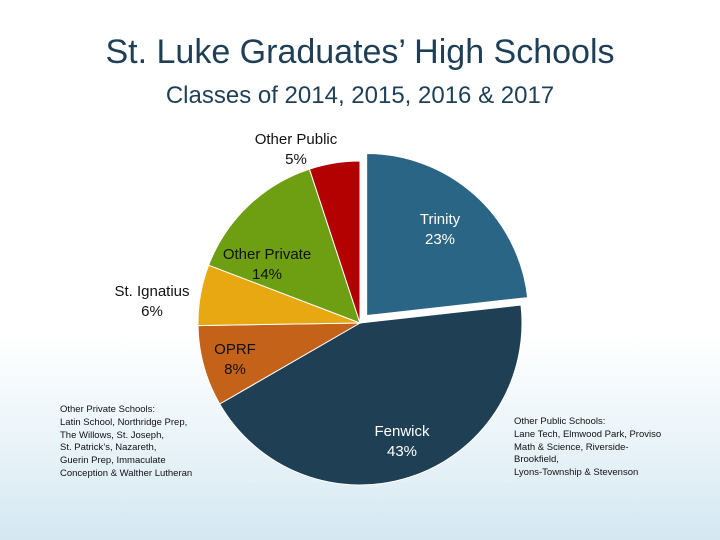 This screenshot has width=720, height=540. What do you see at coordinates (588, 434) in the screenshot?
I see `note-line: Lane Tech, Elmwood Park, Proviso` at bounding box center [588, 434].